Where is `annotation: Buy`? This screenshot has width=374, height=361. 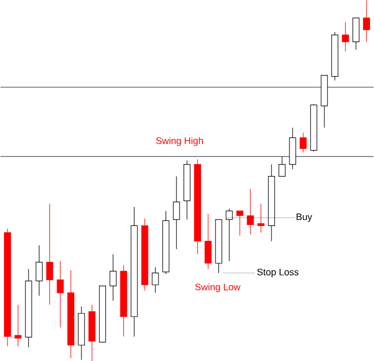 annotation: Buy is located at coordinates (304, 217).